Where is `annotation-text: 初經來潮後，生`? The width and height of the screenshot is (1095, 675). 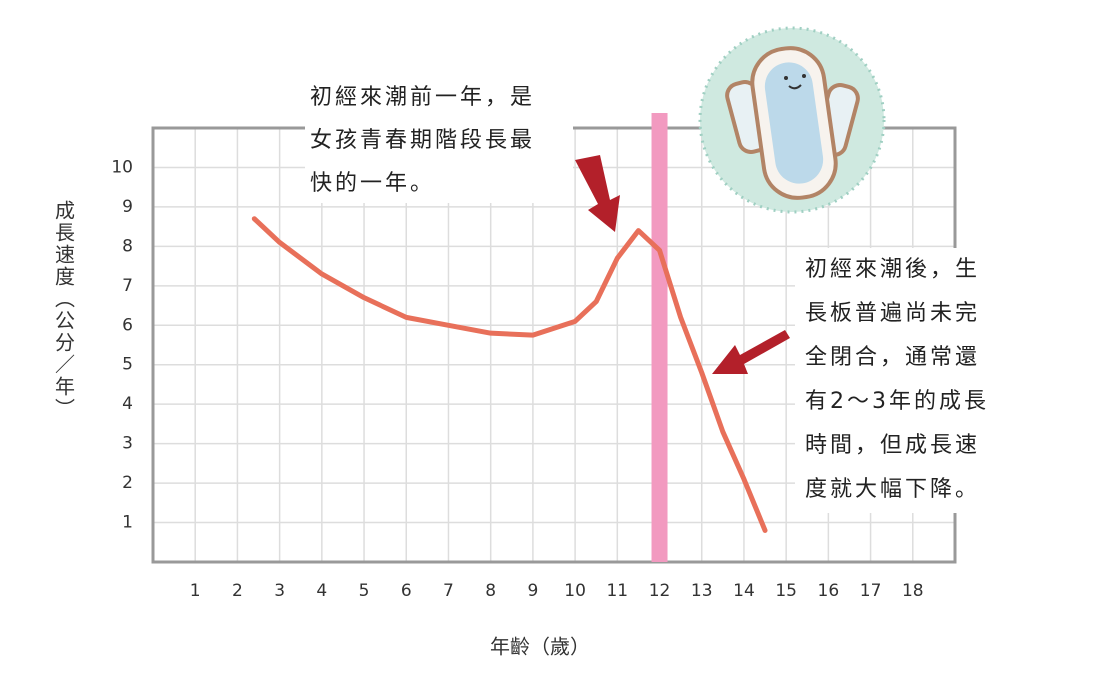
annotation-text: 初經來潮後，生 is located at coordinates (892, 269).